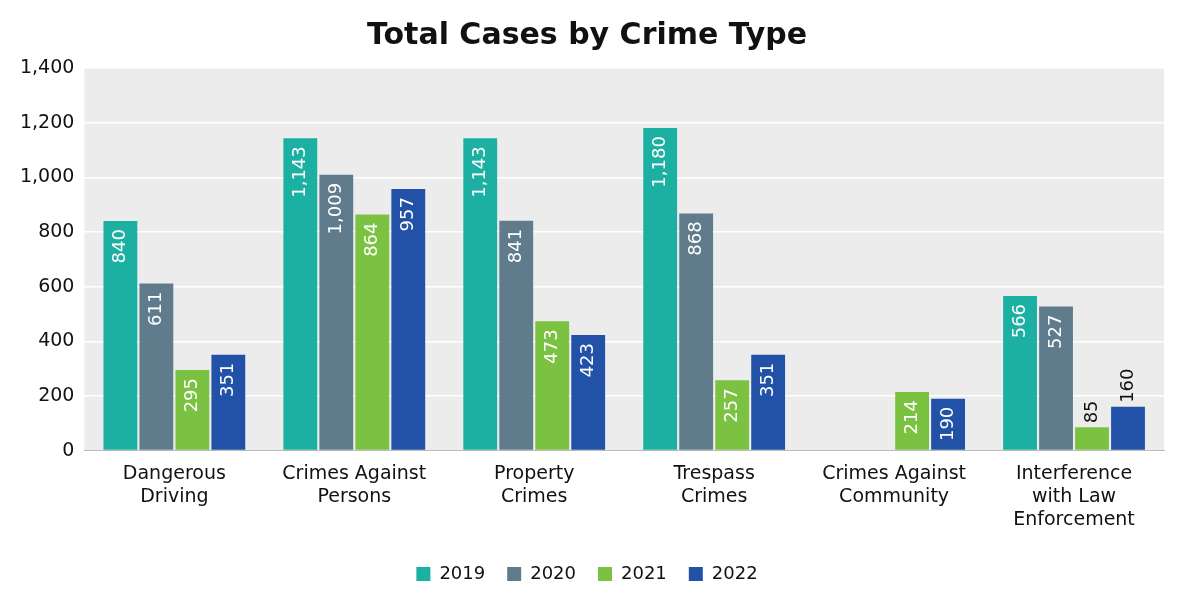 This screenshot has width=1194, height=597. What do you see at coordinates (119, 246) in the screenshot?
I see `data-label: 840` at bounding box center [119, 246].